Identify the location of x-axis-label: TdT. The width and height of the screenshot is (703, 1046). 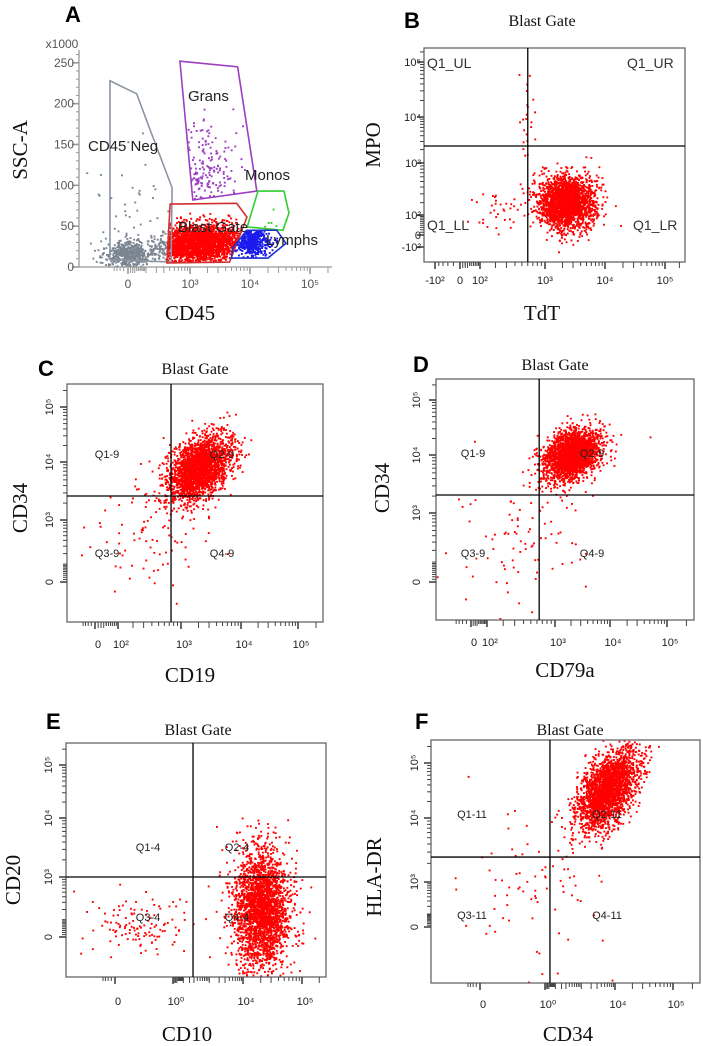
(542, 313).